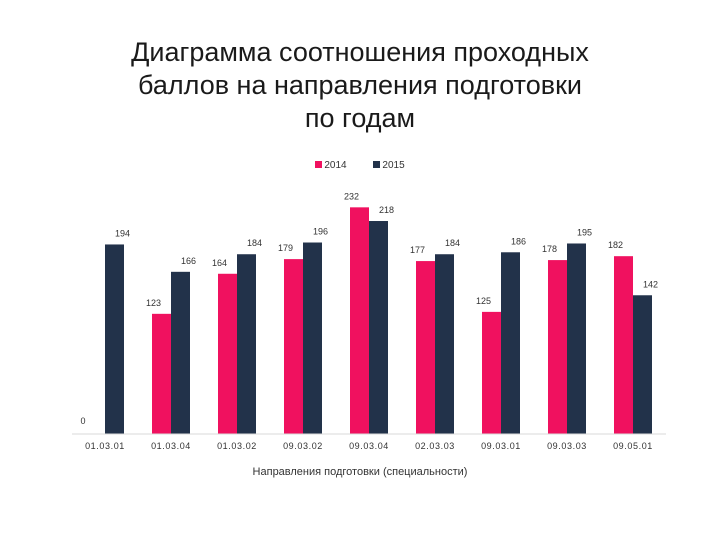  I want to click on bar-2014-01.03.02, so click(227, 353).